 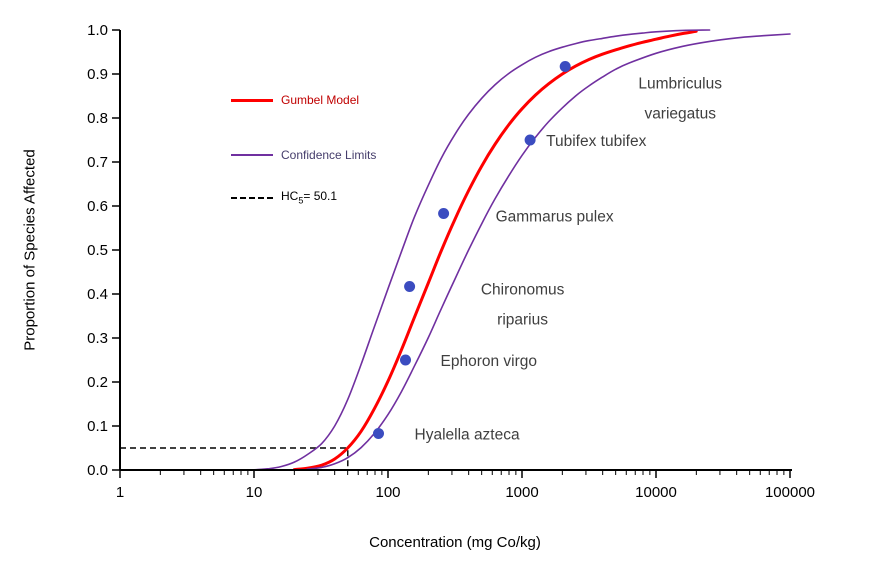 What do you see at coordinates (252, 155) in the screenshot?
I see `confidence-limits-line-swatch` at bounding box center [252, 155].